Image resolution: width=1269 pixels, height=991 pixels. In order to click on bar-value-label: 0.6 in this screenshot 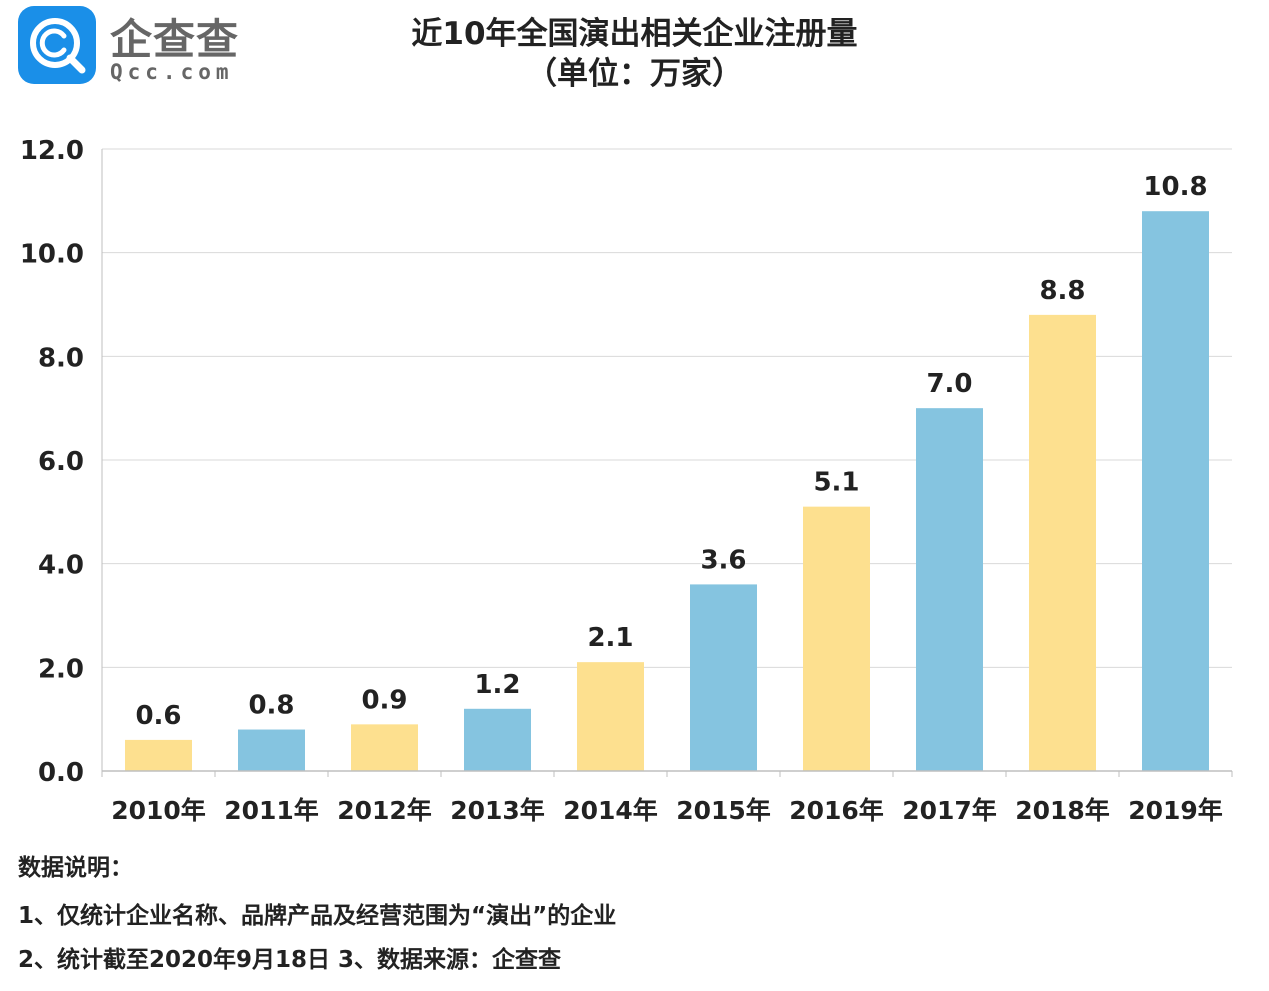, I will do `click(158, 716)`.